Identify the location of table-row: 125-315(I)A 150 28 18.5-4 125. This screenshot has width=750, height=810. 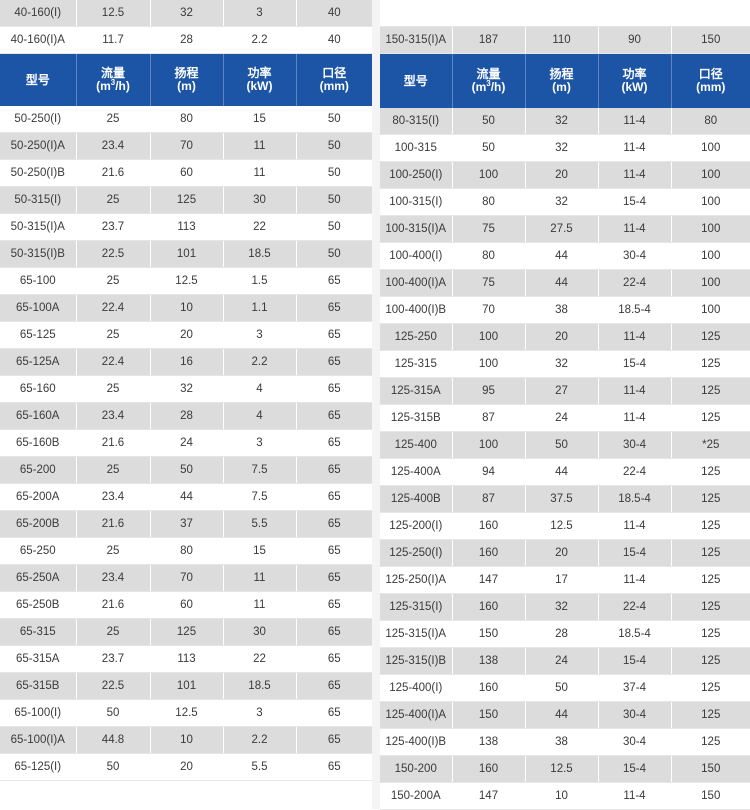
(565, 634).